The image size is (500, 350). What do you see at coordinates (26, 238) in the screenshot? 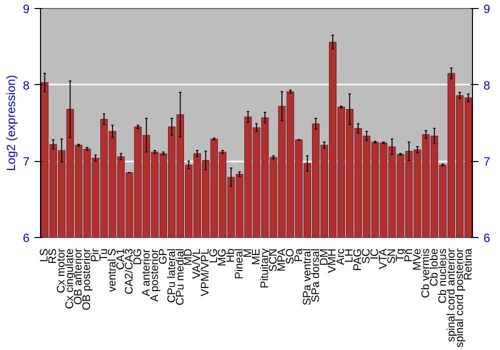
I see `y-tick-label: 6` at bounding box center [26, 238].